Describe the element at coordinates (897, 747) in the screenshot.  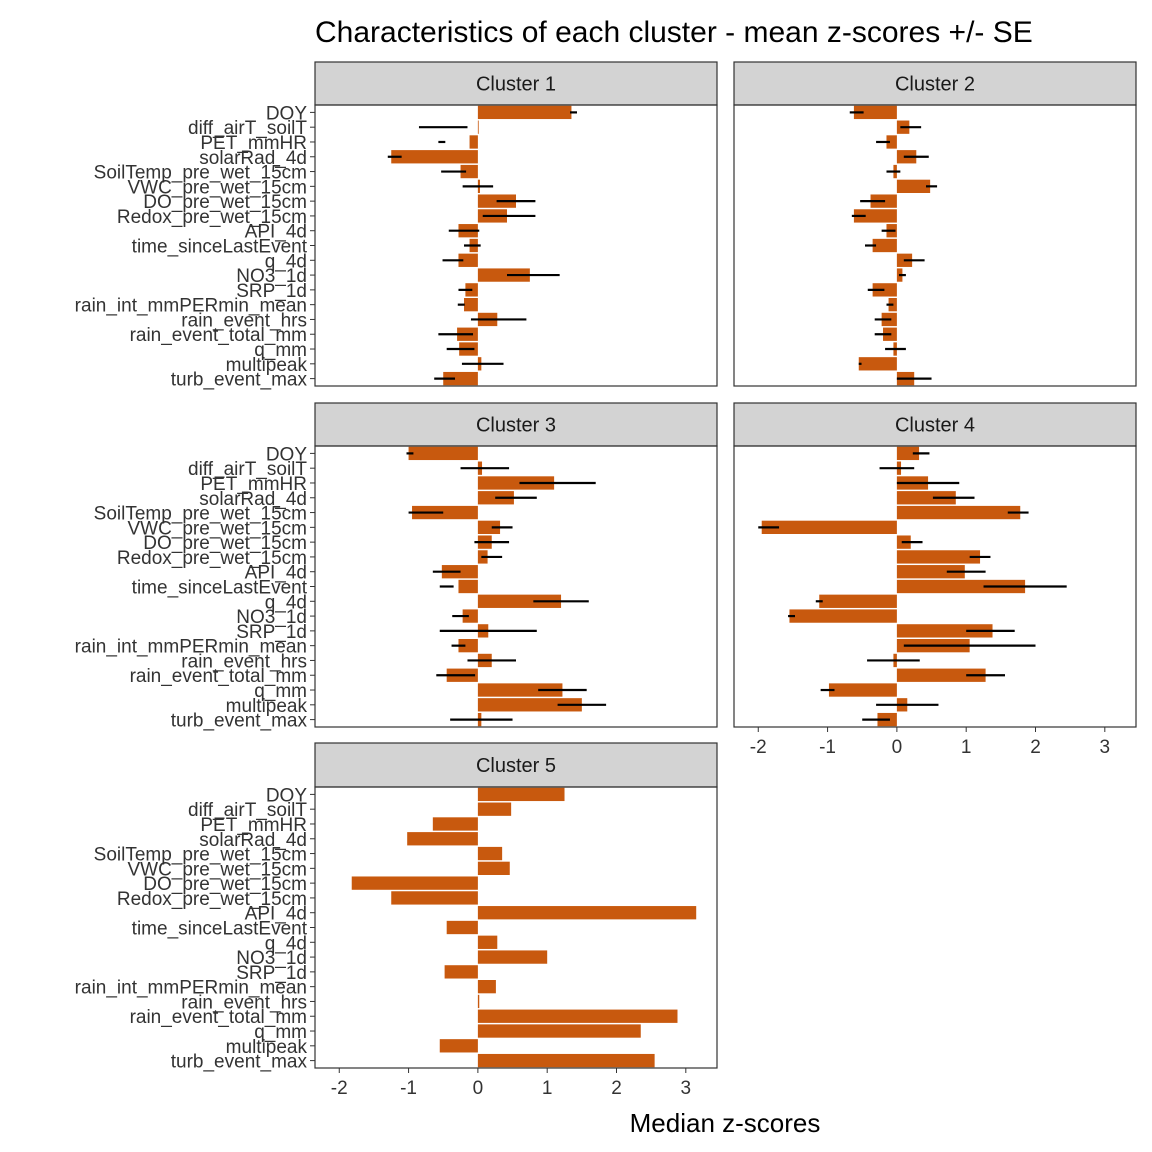
I see `x-tick-label: 0` at that location.